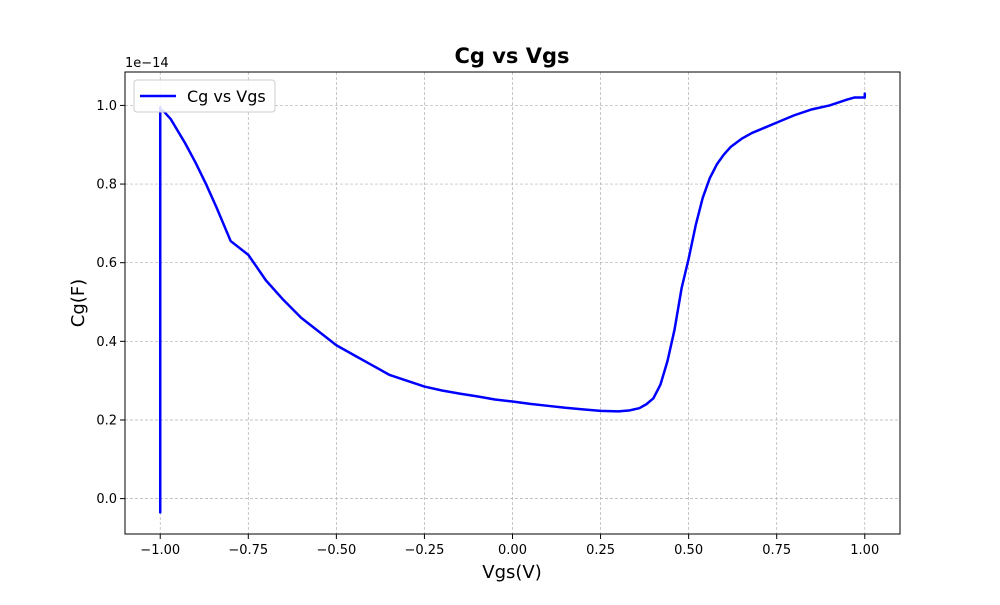  What do you see at coordinates (226, 96) in the screenshot?
I see `legend-entry-label: Cg vs Vgs` at bounding box center [226, 96].